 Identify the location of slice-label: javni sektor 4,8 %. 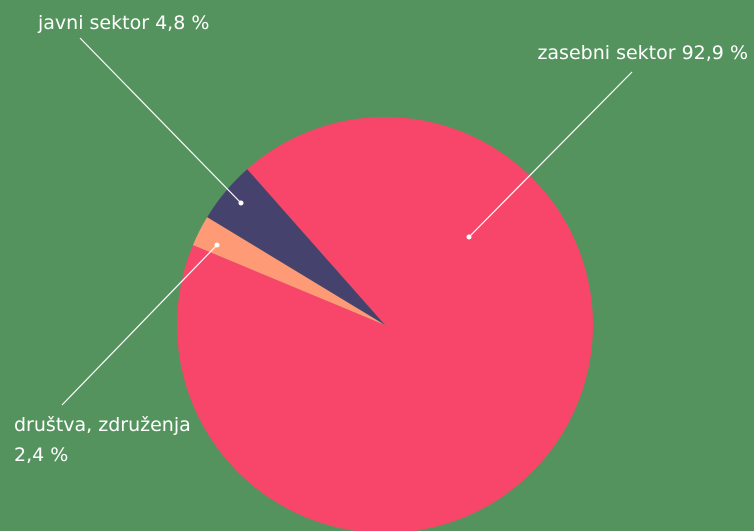
(123, 23).